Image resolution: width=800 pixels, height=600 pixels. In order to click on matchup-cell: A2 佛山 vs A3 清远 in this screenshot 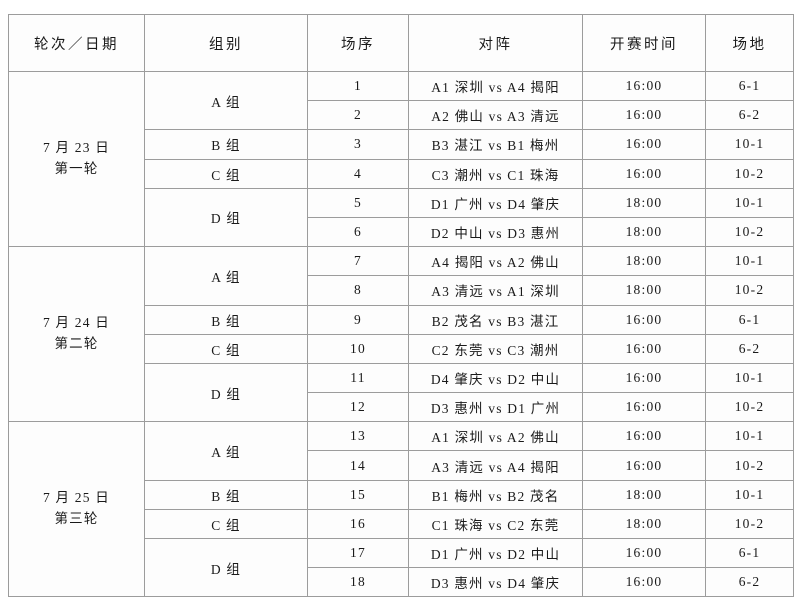, I will do `click(495, 115)`.